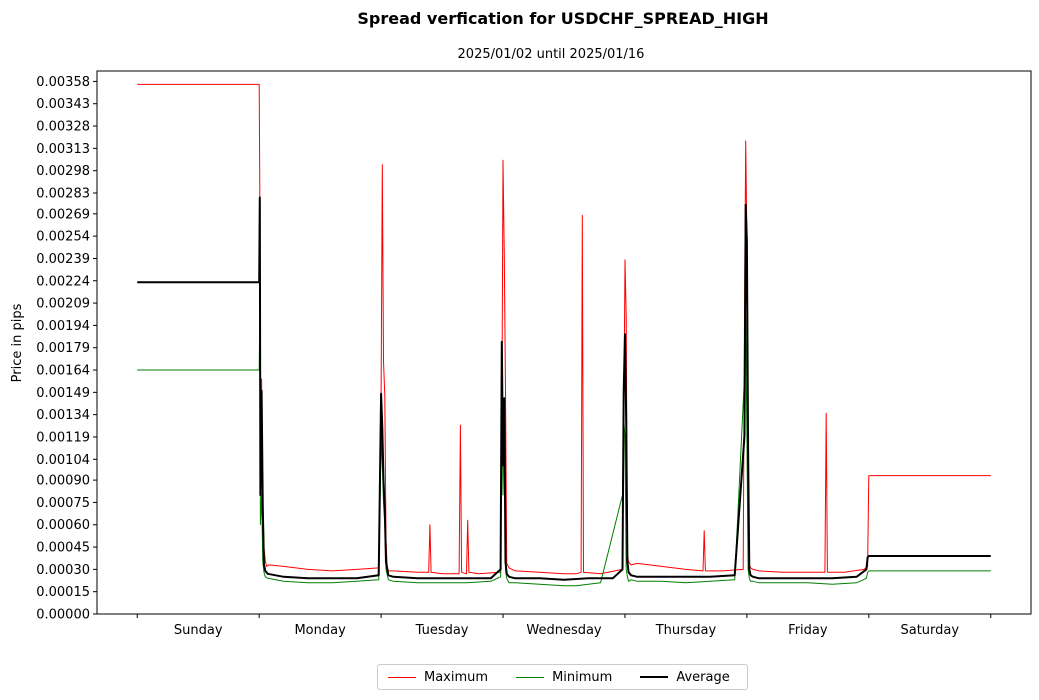 The width and height of the screenshot is (1039, 700). I want to click on legend-label-maximum: Maximum, so click(456, 677).